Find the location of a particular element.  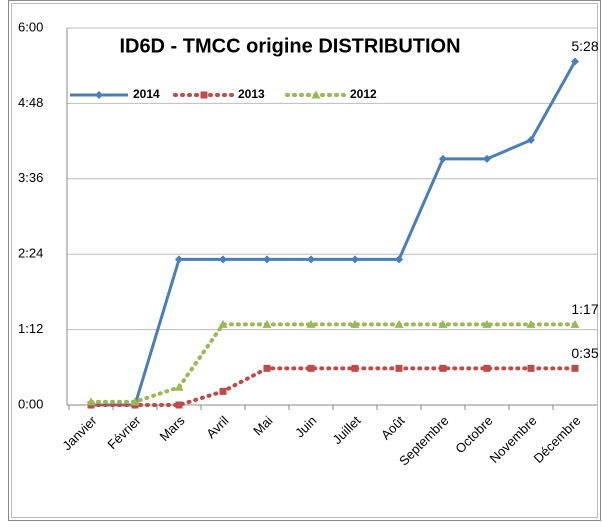

data-label: 5:28 is located at coordinates (584, 46).